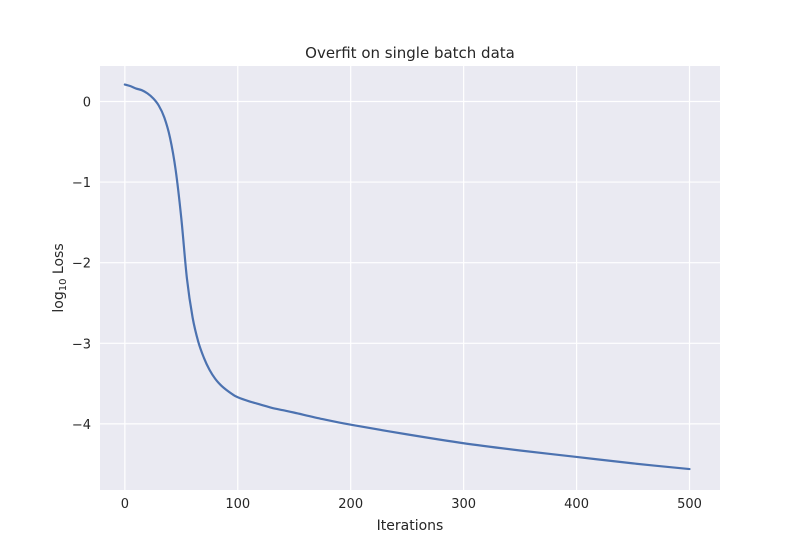  Describe the element at coordinates (59, 260) in the screenshot. I see `y-axis-label-tail: Loss` at that location.